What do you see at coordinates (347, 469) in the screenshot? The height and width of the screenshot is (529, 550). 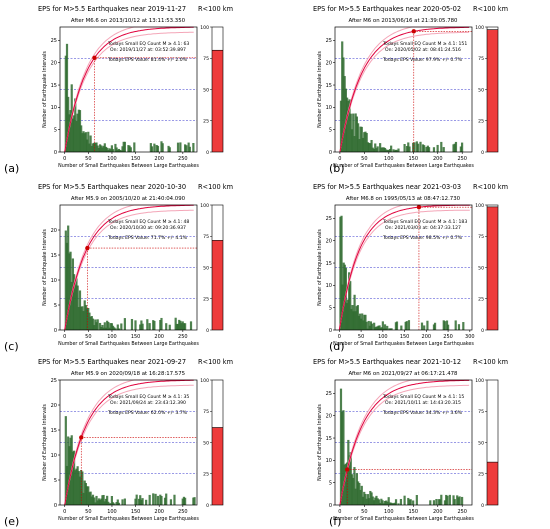 I see `current-count-marker` at bounding box center [347, 469].